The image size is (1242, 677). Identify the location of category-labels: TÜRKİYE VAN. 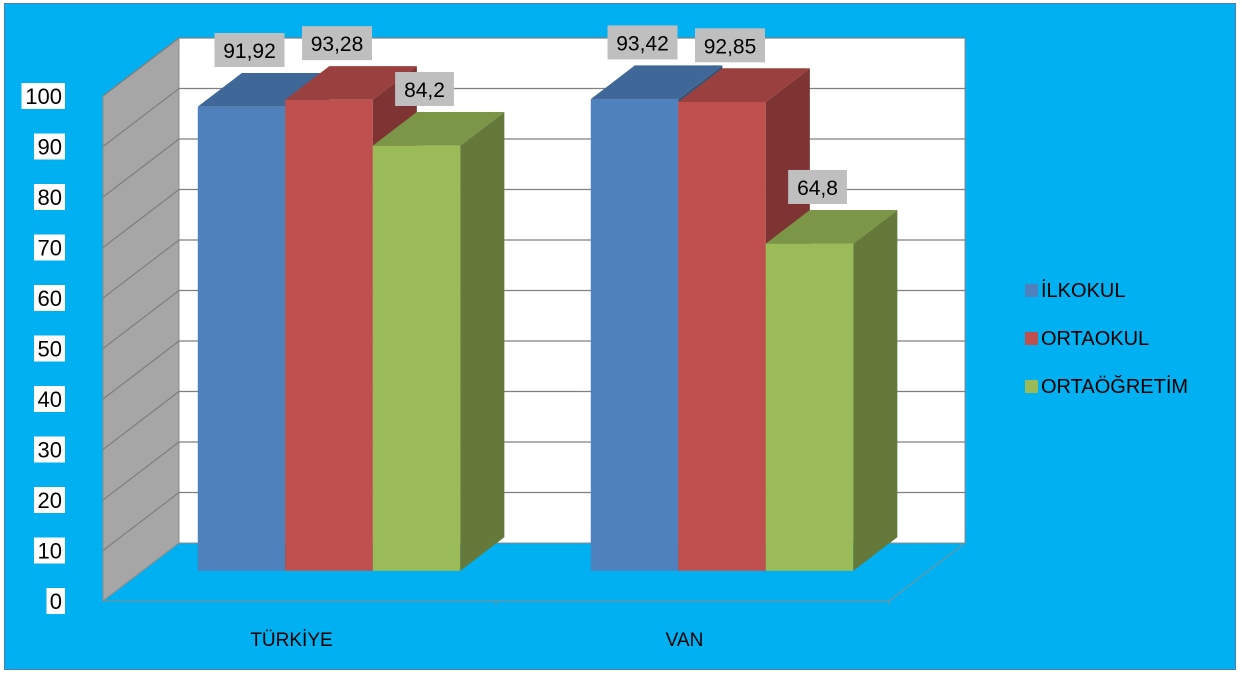
(476, 640).